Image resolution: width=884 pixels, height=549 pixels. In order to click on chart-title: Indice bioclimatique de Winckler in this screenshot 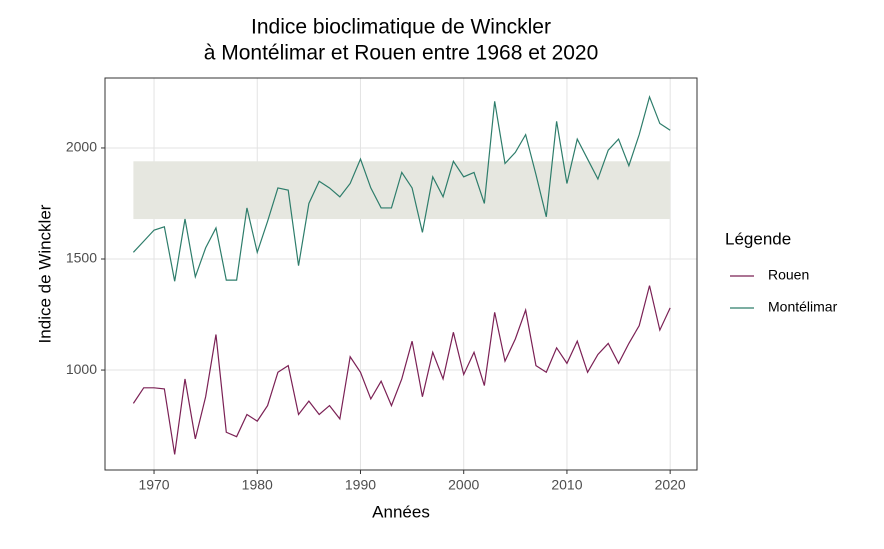, I will do `click(401, 27)`.